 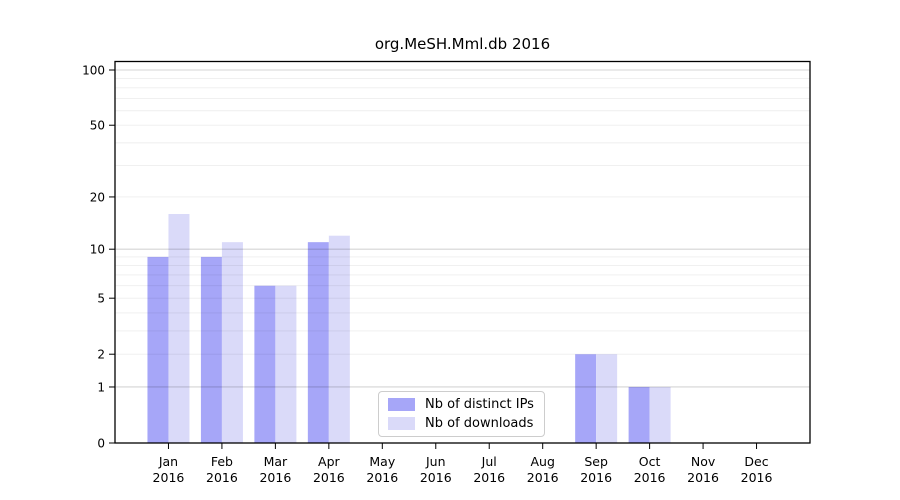 I want to click on bar-ips-apr, so click(x=318, y=342).